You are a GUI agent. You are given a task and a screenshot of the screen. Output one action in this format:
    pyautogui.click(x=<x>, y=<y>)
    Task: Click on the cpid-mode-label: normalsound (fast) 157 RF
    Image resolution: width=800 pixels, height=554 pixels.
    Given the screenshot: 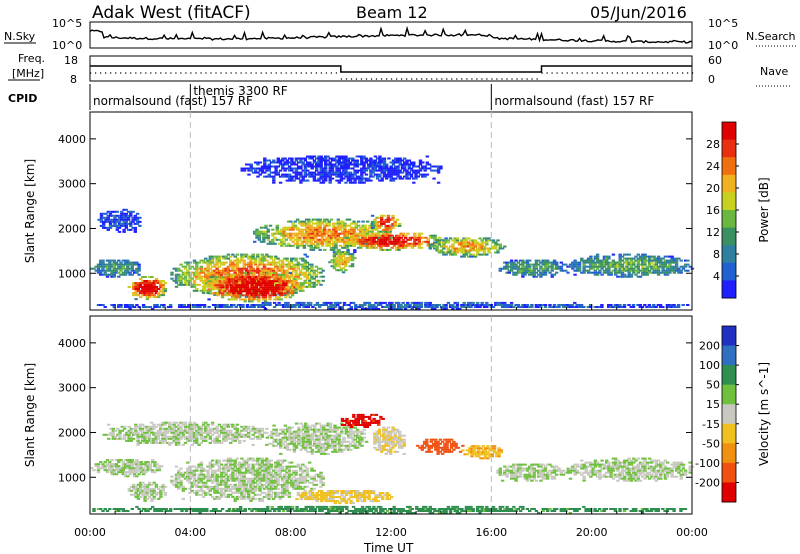 What is the action you would take?
    pyautogui.click(x=173, y=101)
    